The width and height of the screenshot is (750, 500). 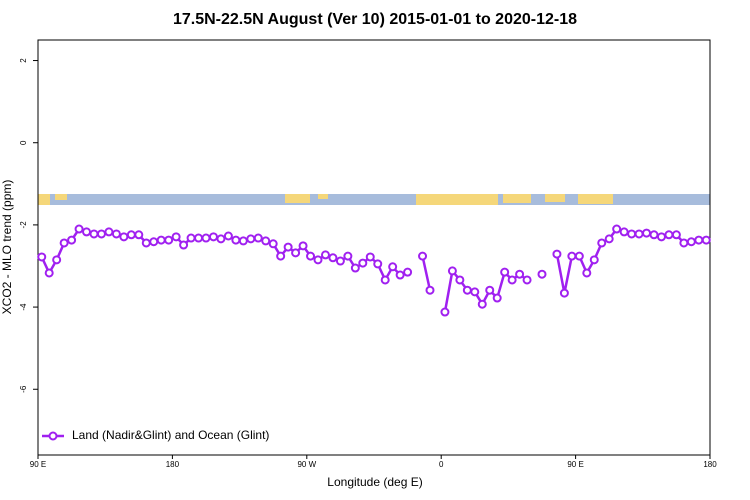 I want to click on y-tick-label: 2, so click(x=23, y=60).